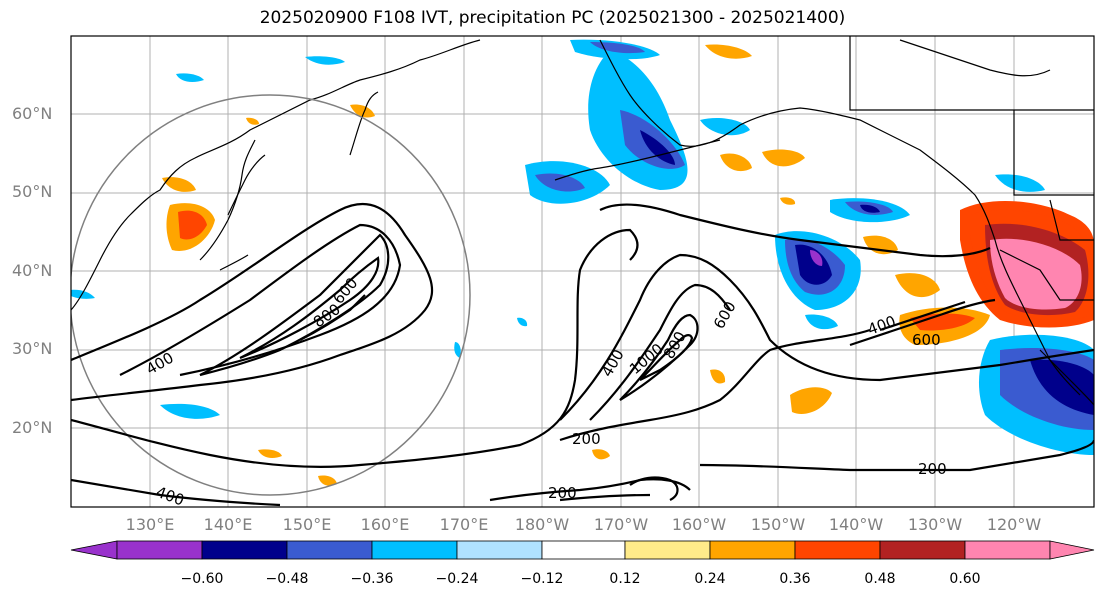 The image size is (1105, 601). I want to click on colorbar-tick: 0.36, so click(795, 579).